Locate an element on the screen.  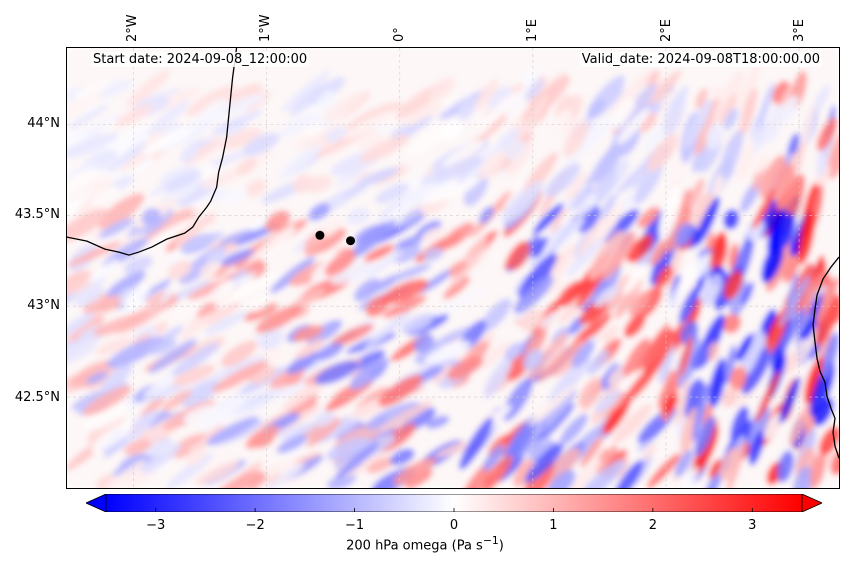
longitude-label: 1°E is located at coordinates (533, 30).